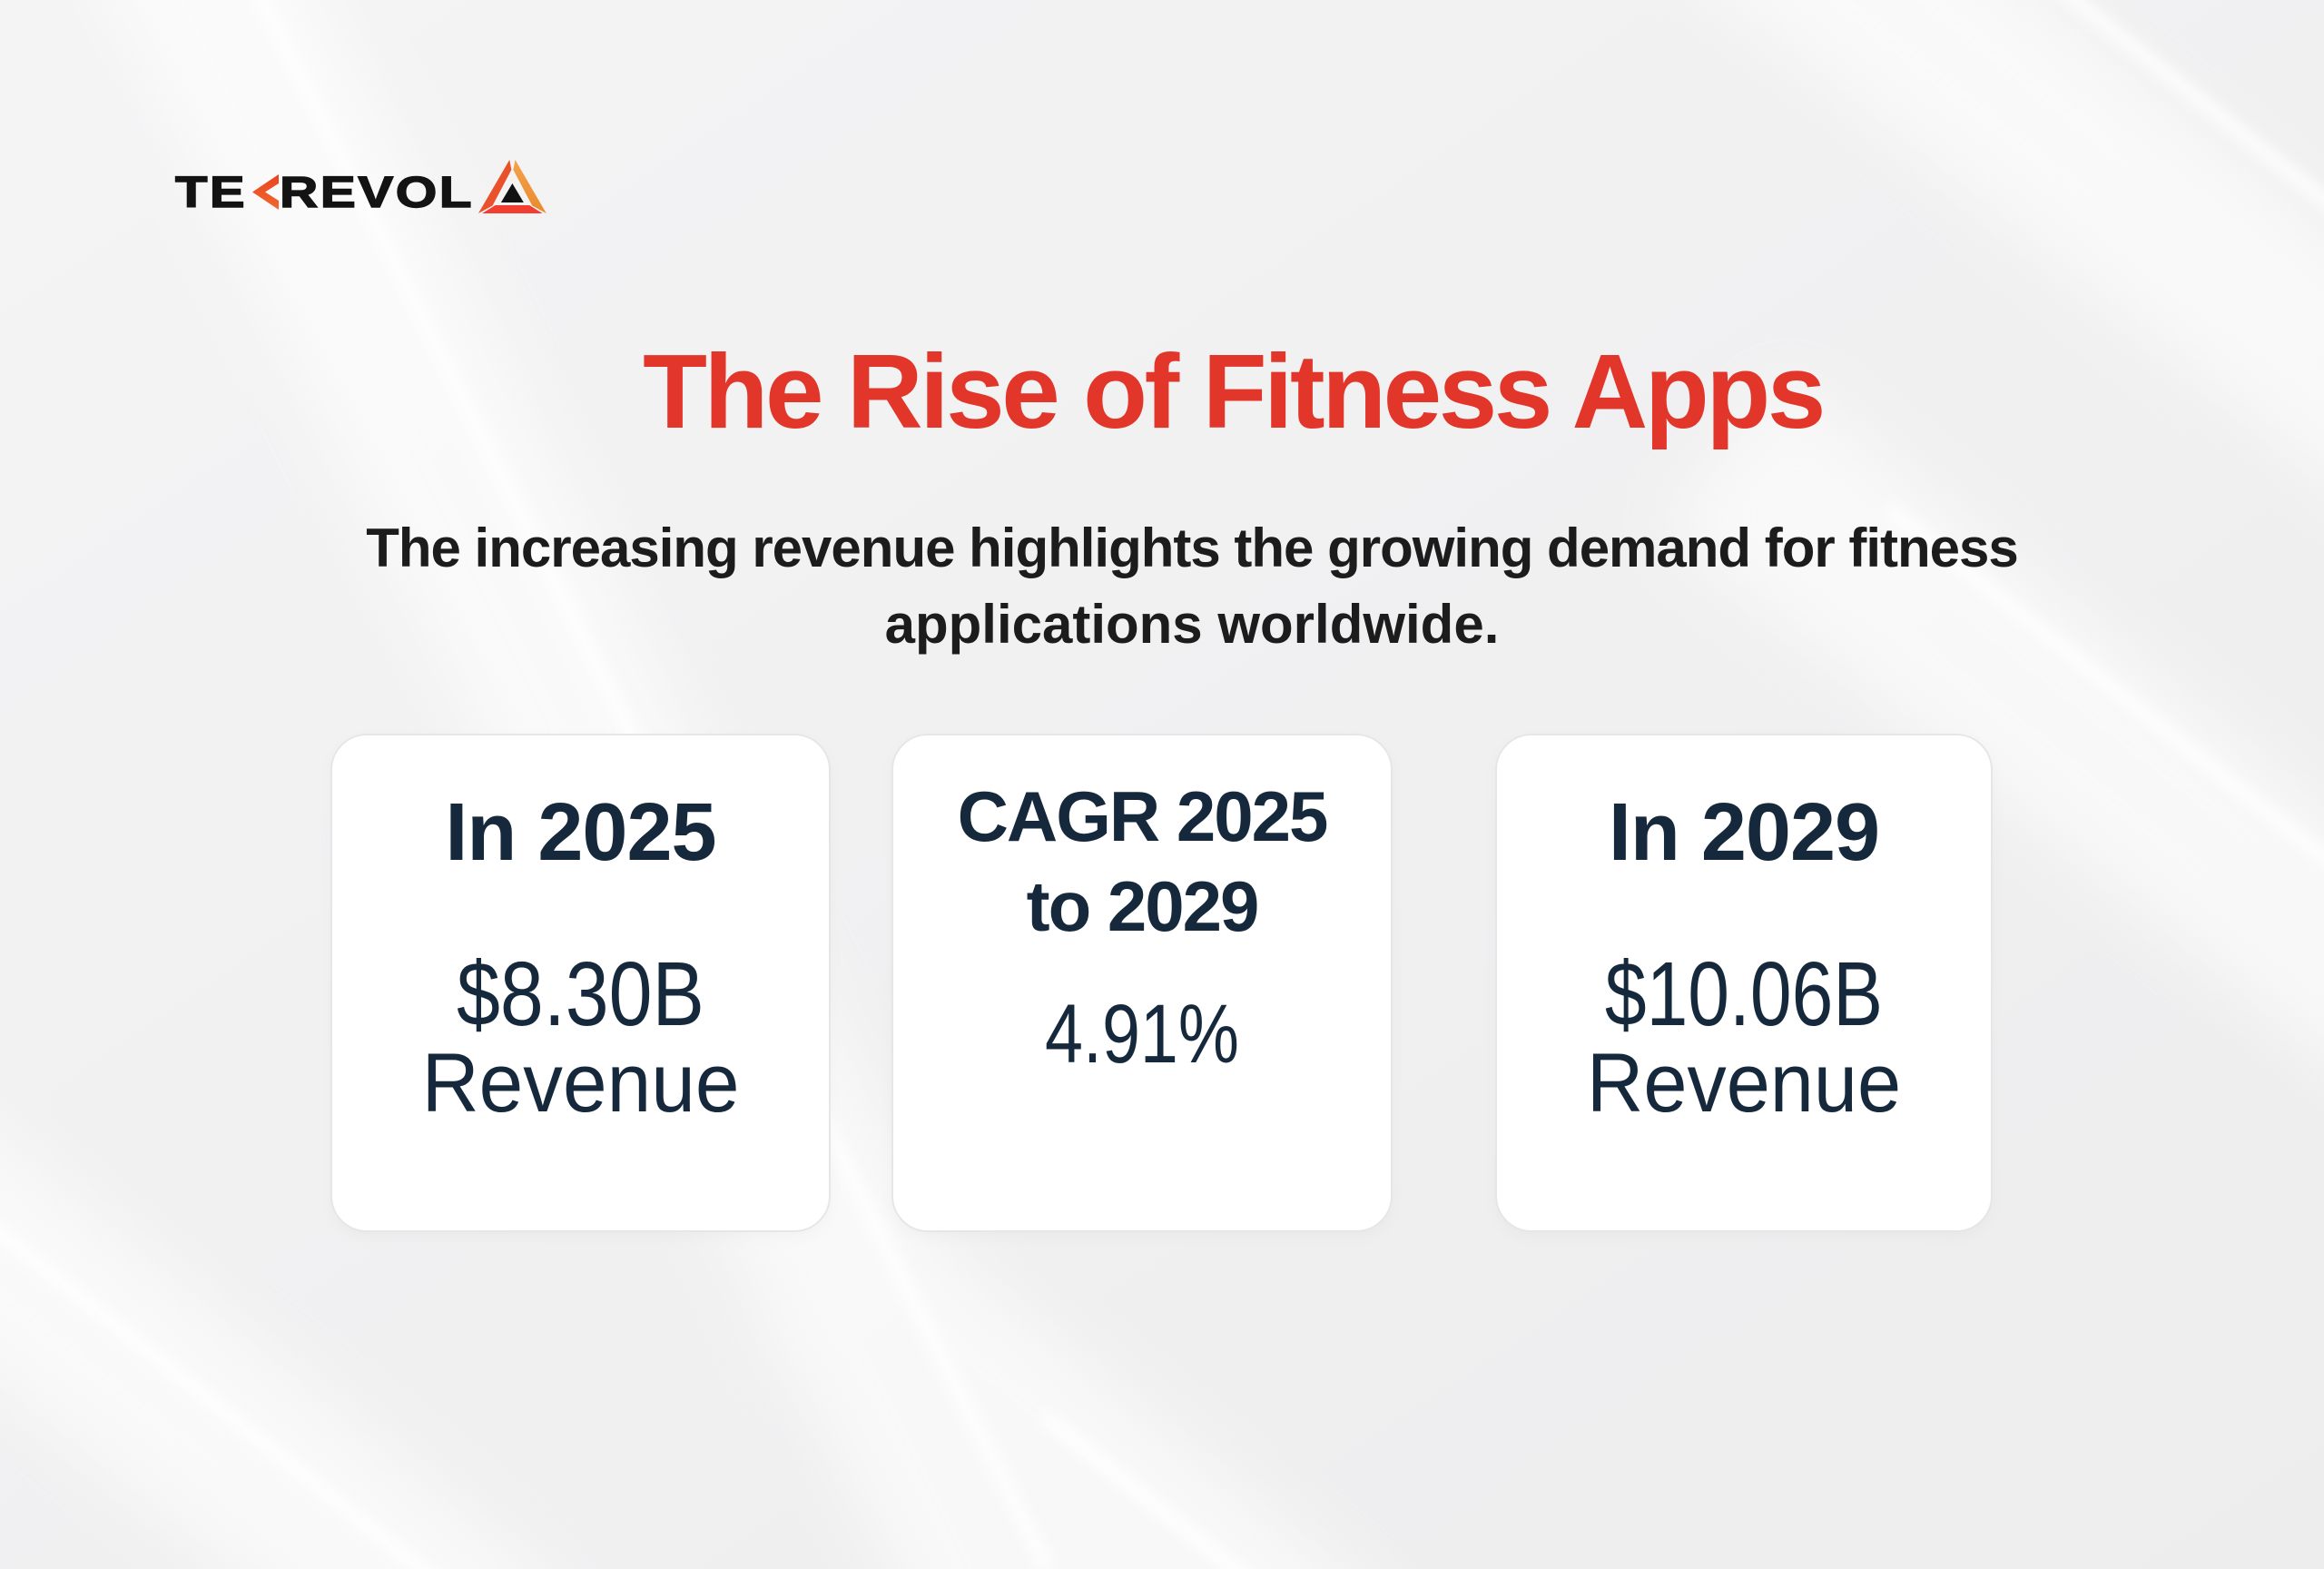 This screenshot has width=2324, height=1569. Describe the element at coordinates (377, 193) in the screenshot. I see `svg-text: REVOL` at that location.